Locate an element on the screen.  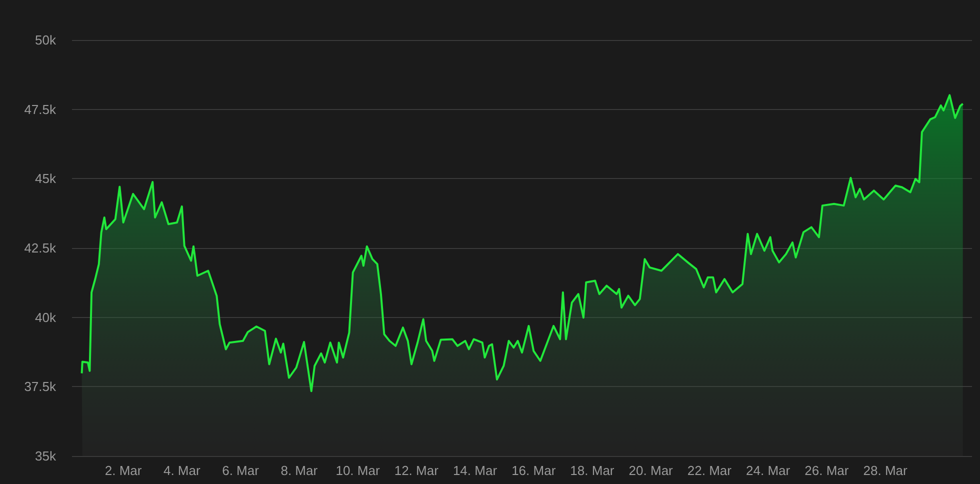
x-tick-label: 22. Mar is located at coordinates (709, 470).